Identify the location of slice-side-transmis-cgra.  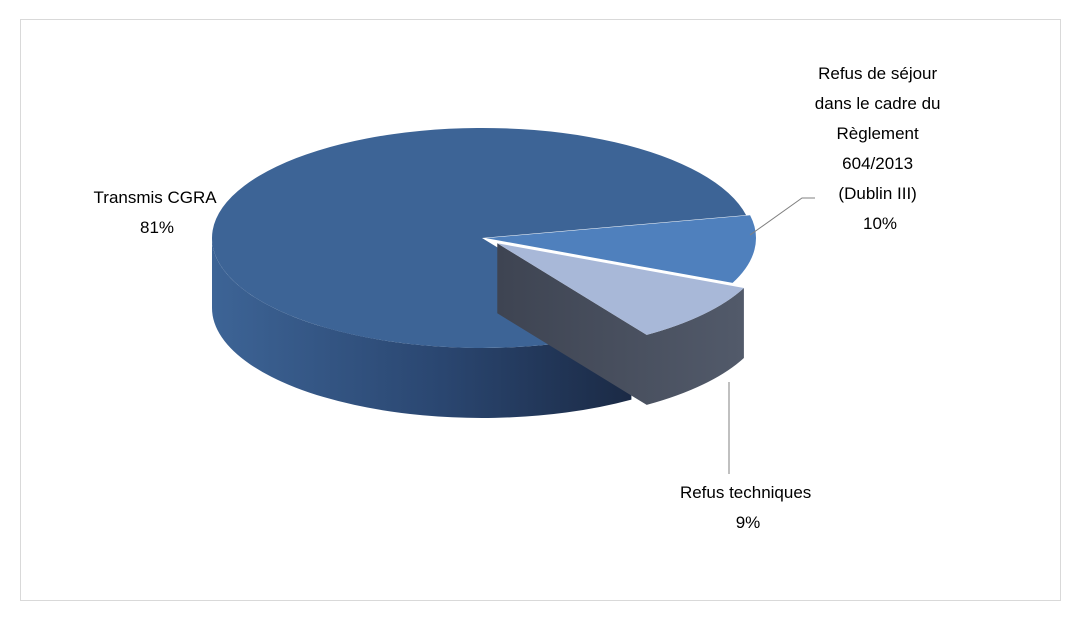
(422, 328).